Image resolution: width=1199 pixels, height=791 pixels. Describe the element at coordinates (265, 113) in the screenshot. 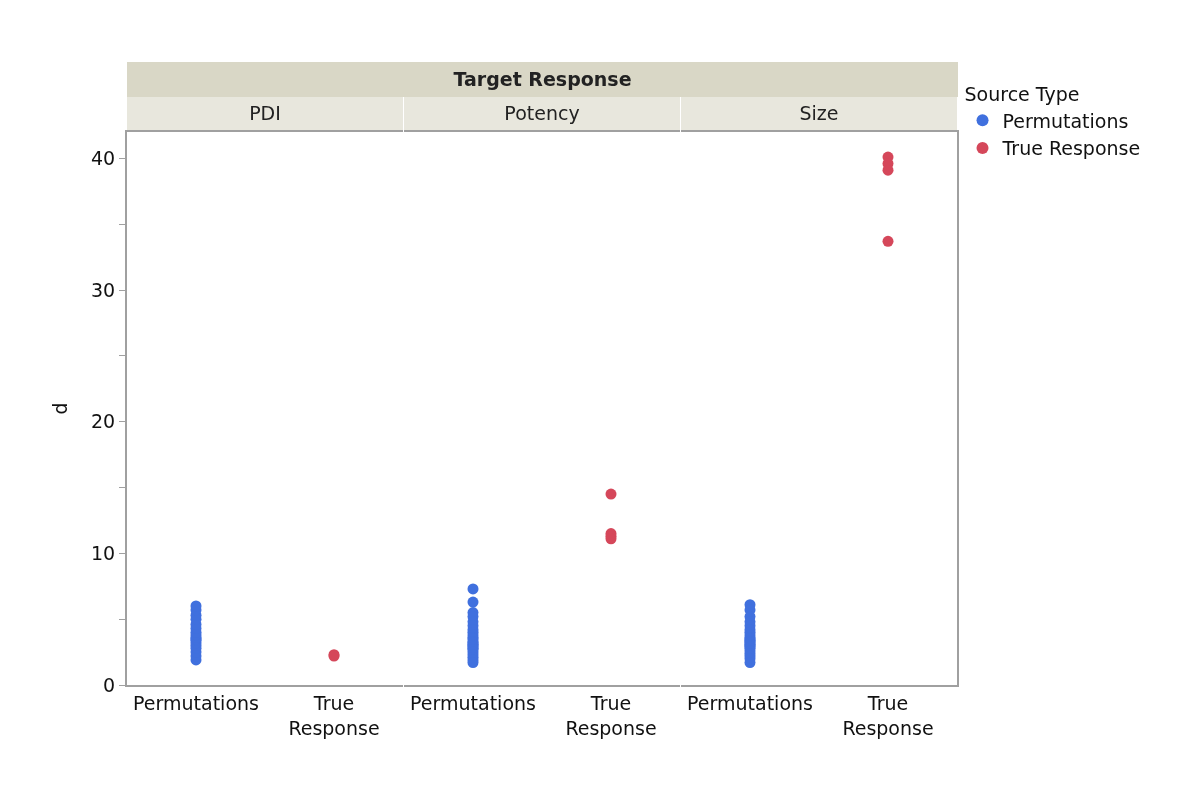

I see `chart-title: PDI` at that location.